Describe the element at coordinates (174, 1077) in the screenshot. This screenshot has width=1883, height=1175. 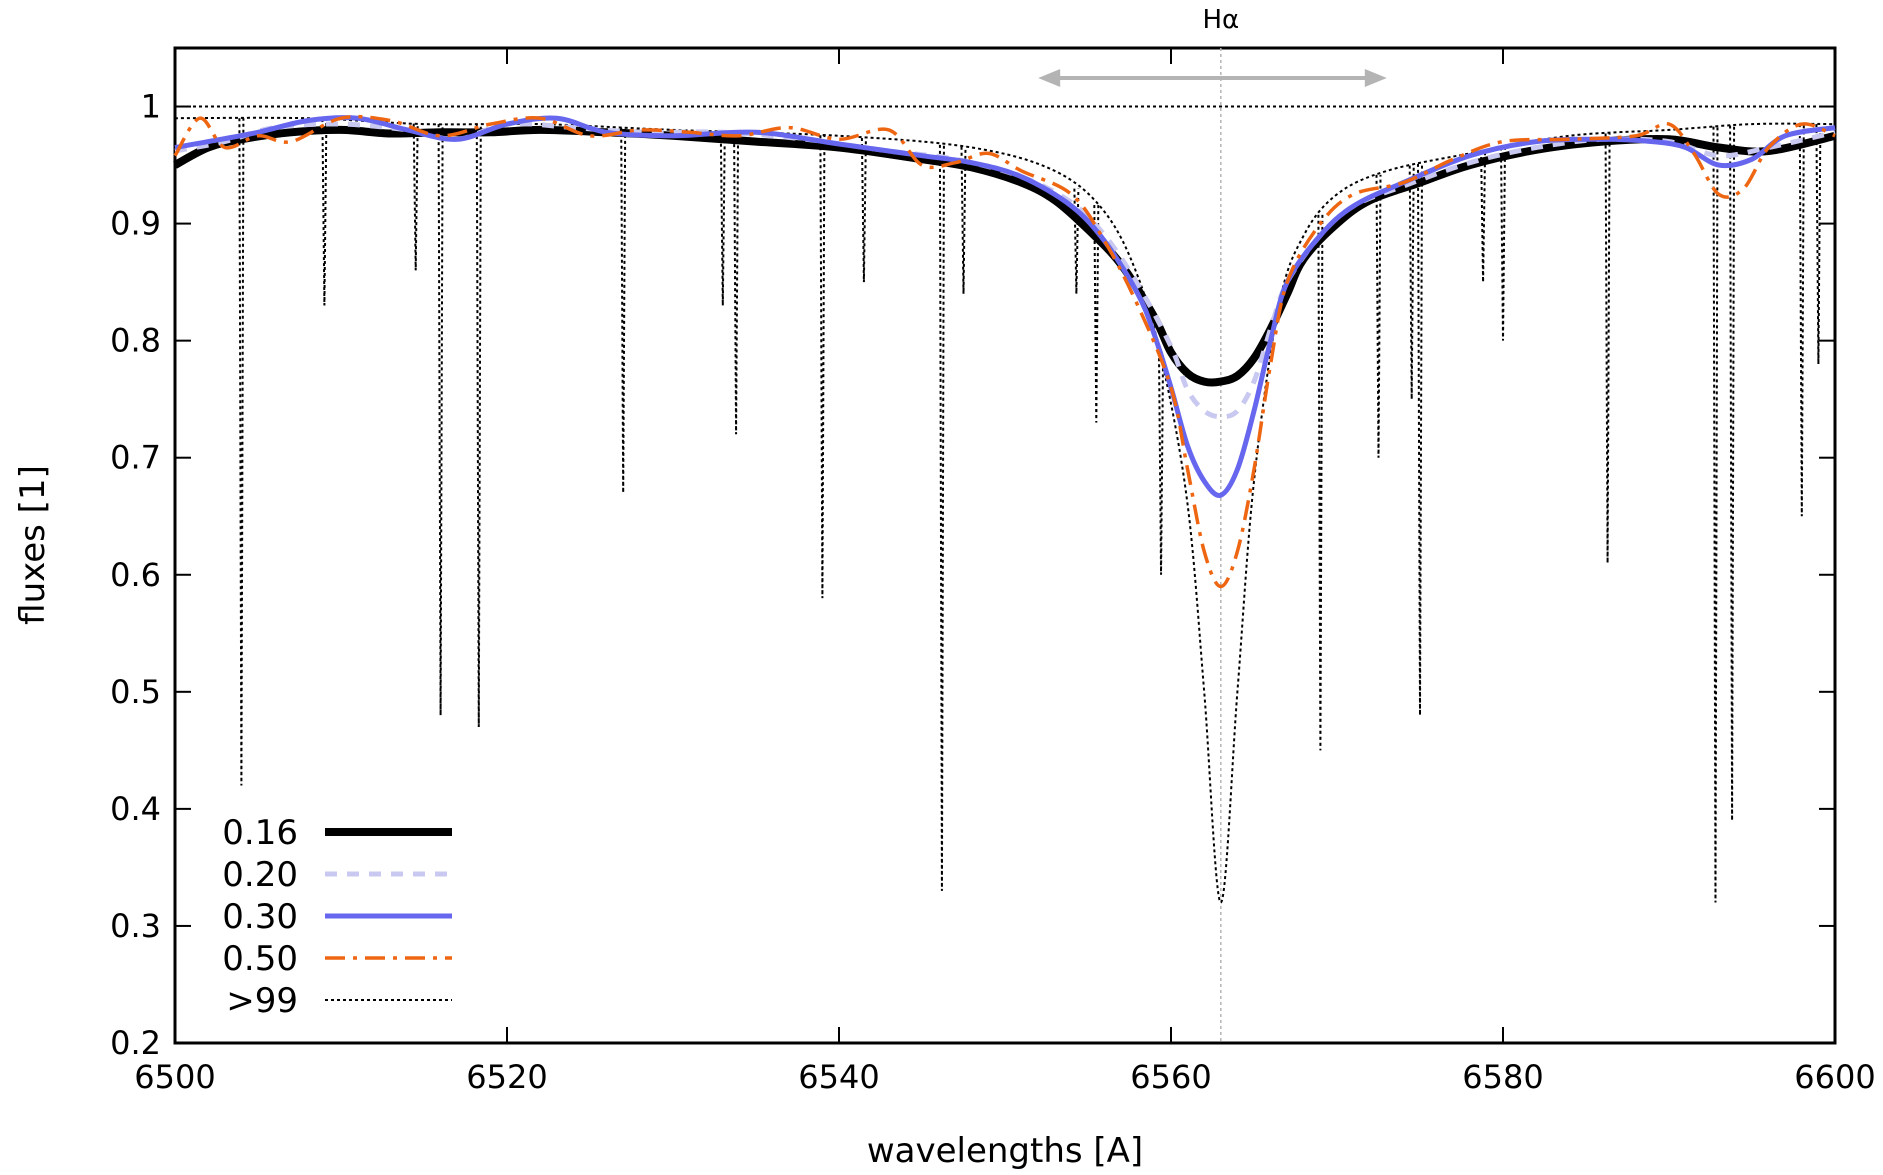
I see `x-tick-label: 6500` at that location.